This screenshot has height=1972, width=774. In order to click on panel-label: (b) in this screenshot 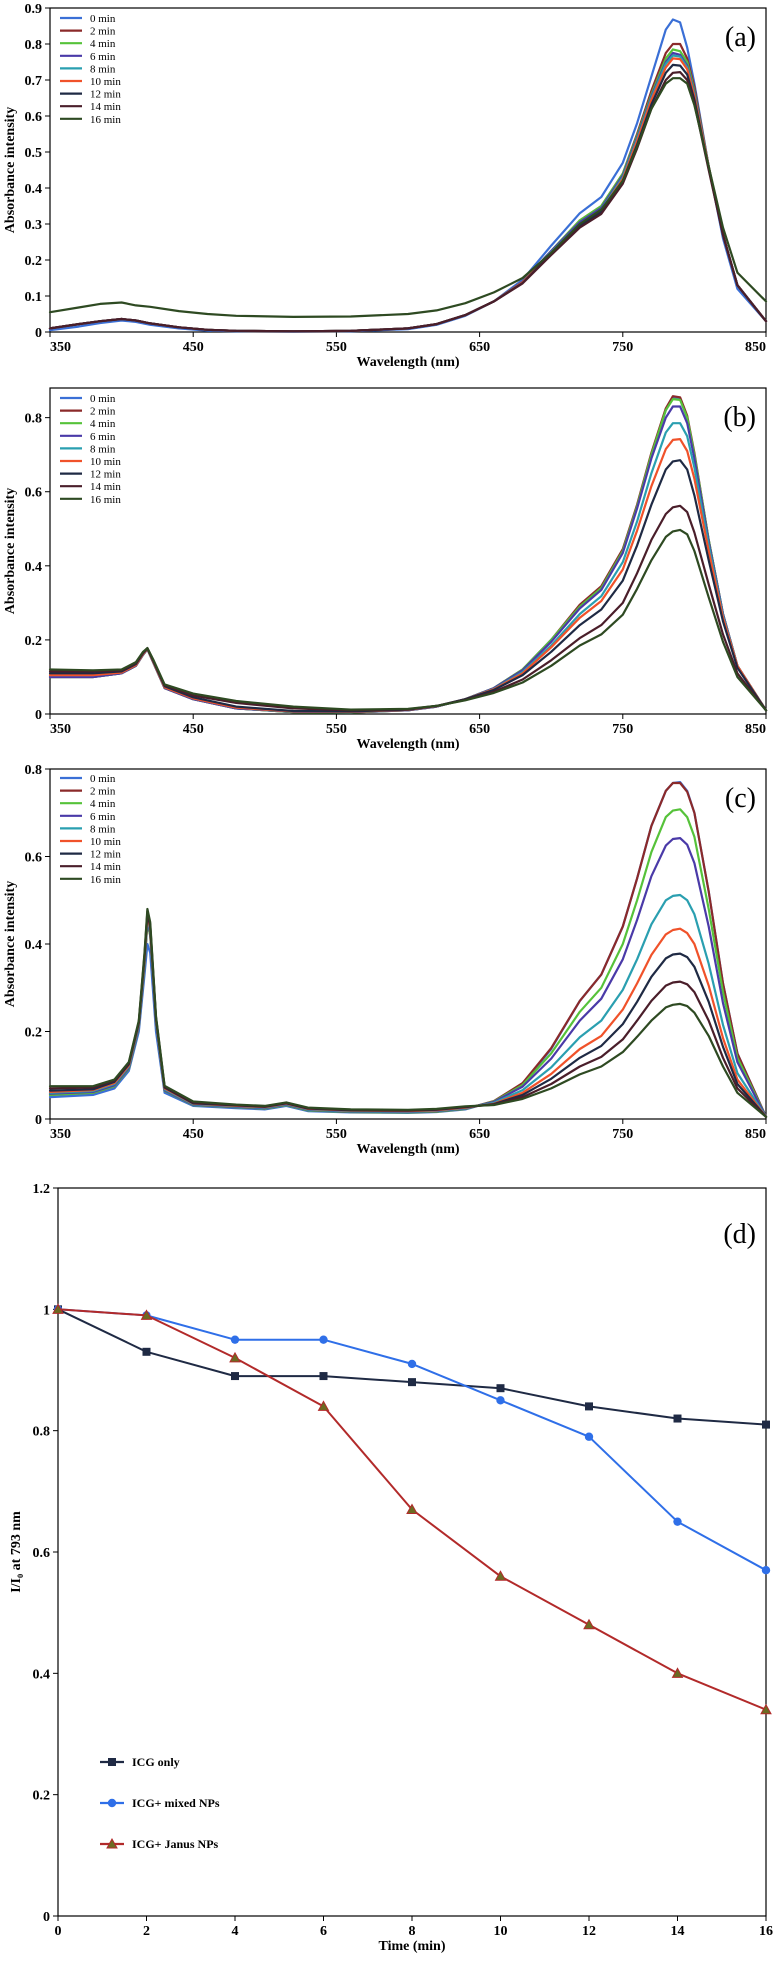, I will do `click(739, 417)`.